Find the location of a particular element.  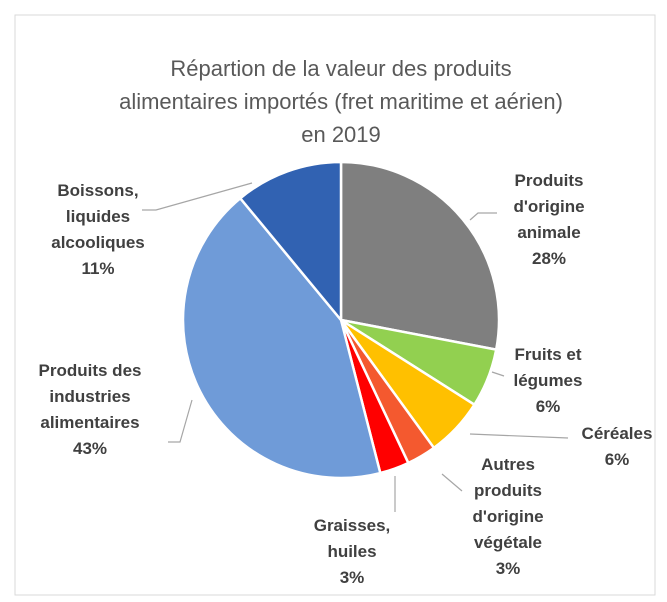

category-label: Graisses, huiles is located at coordinates (352, 538).